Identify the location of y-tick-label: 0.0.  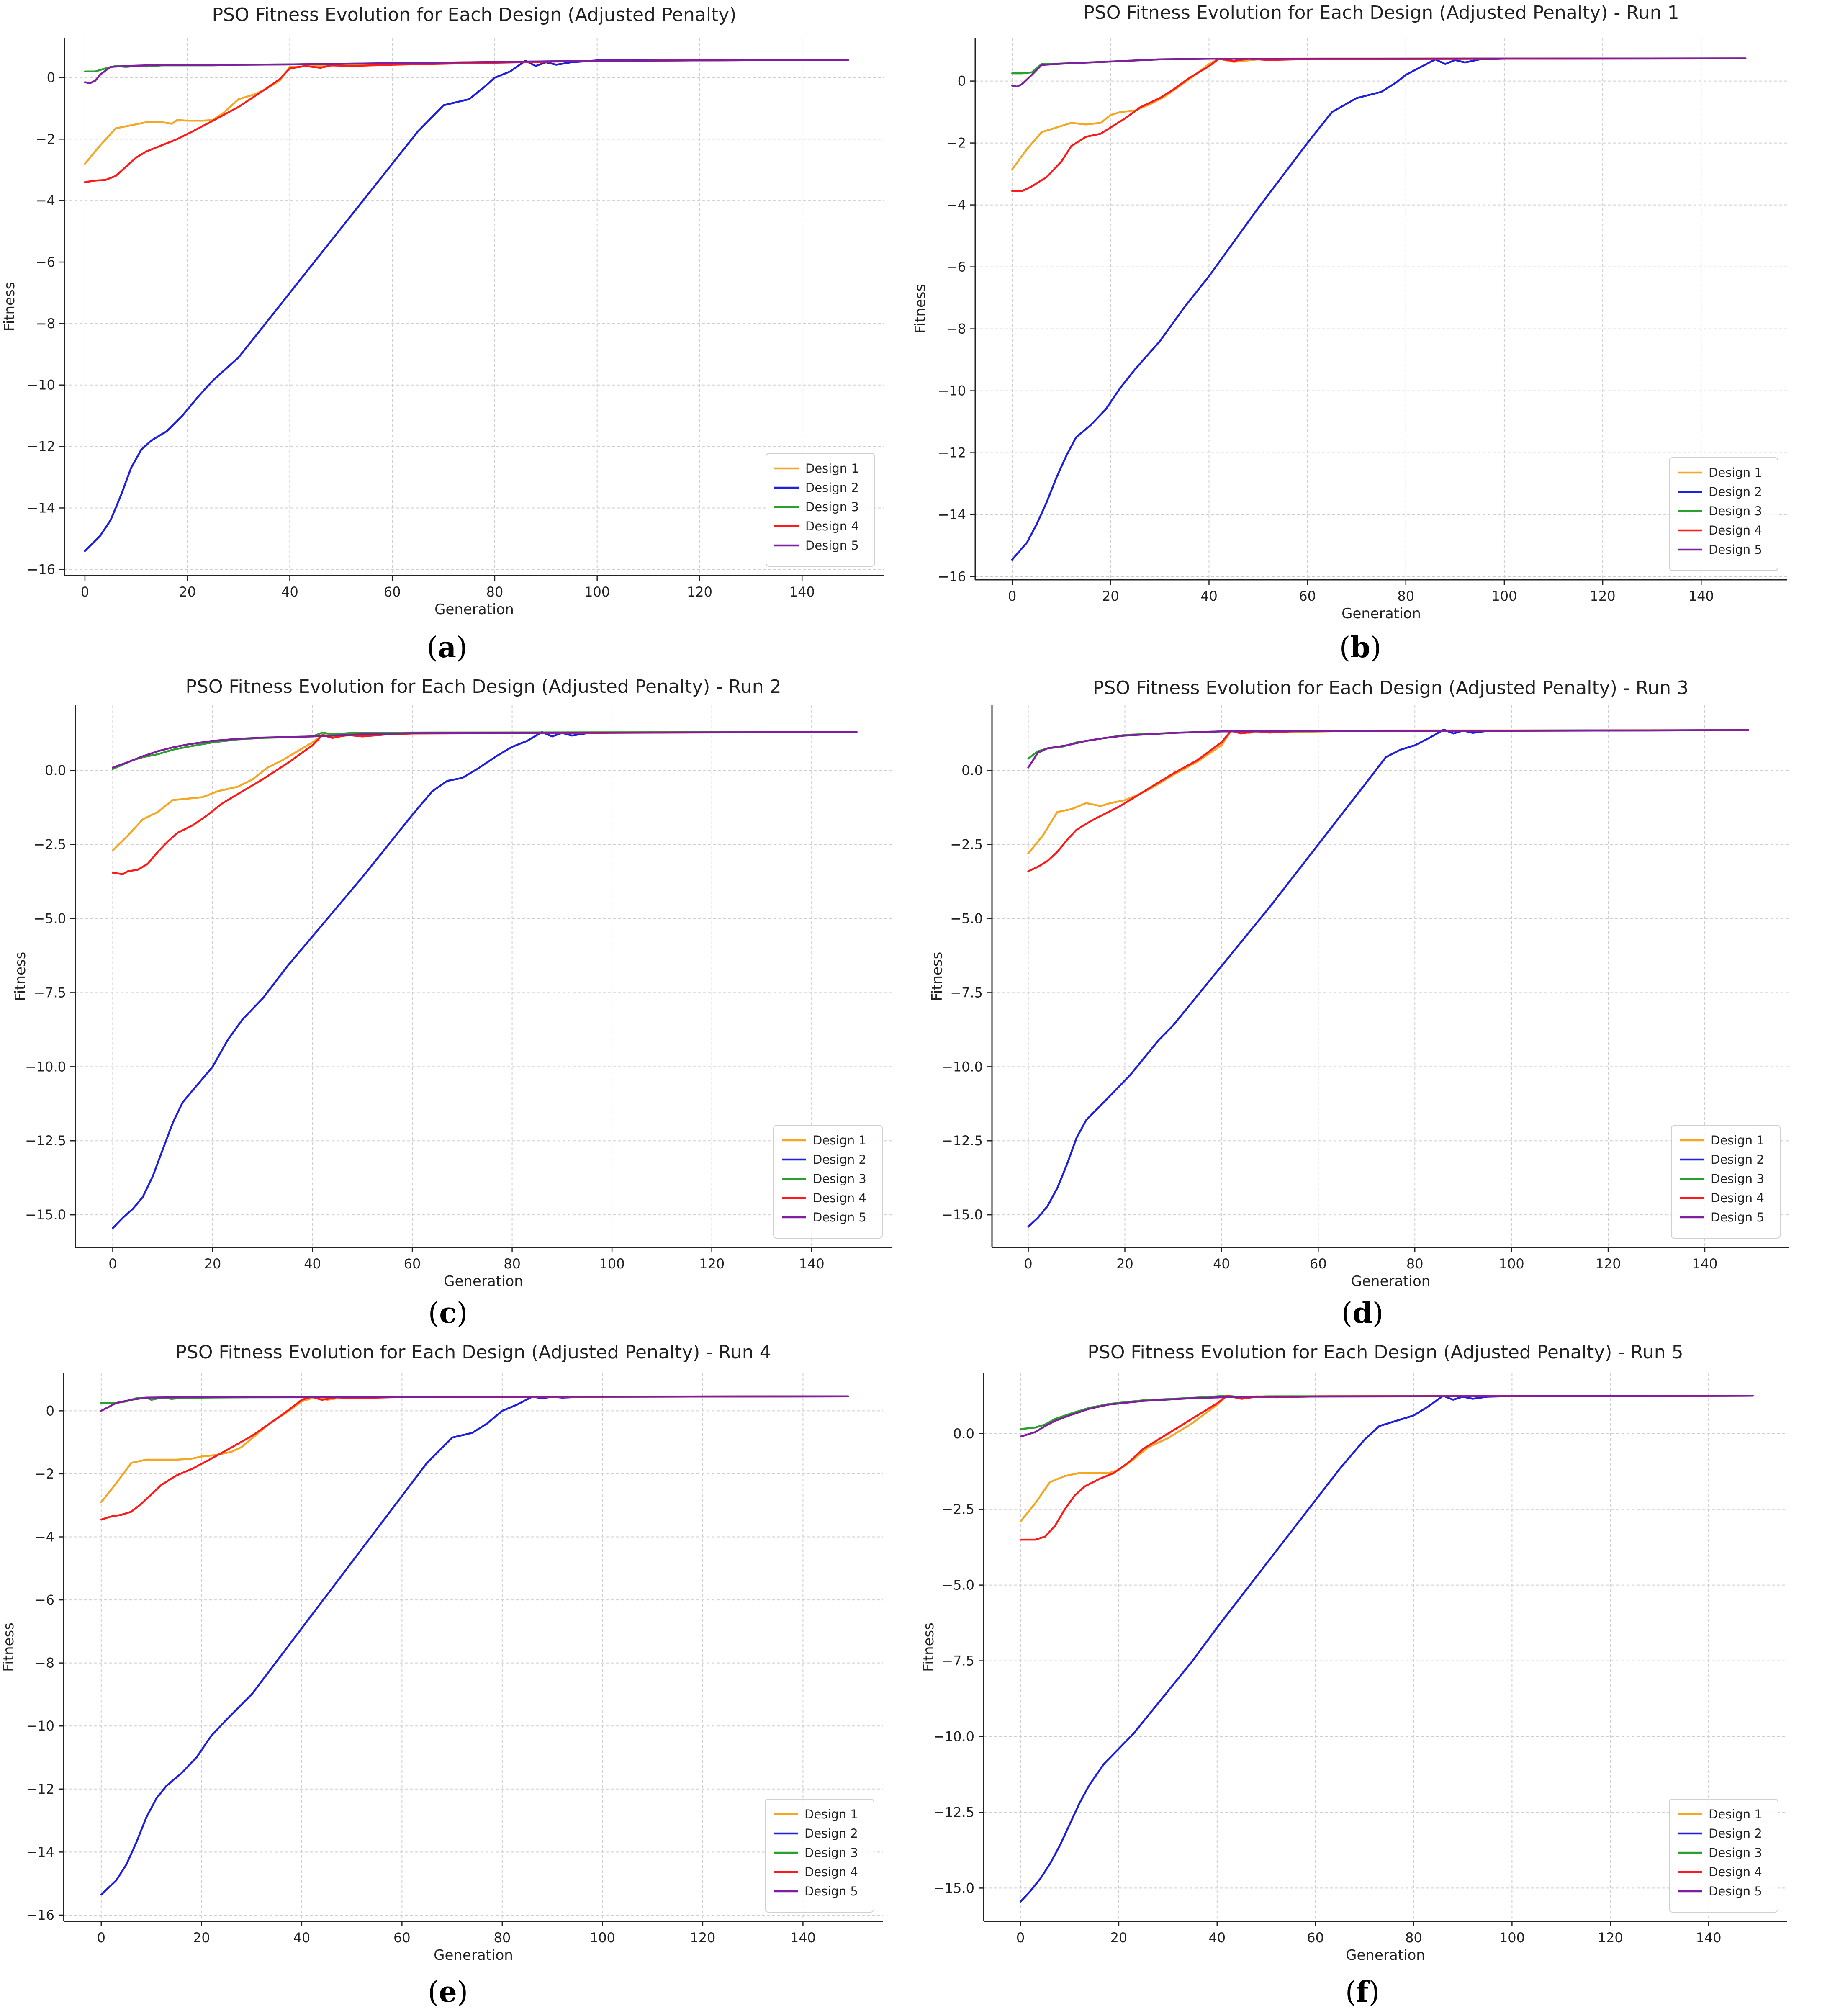
(55, 771).